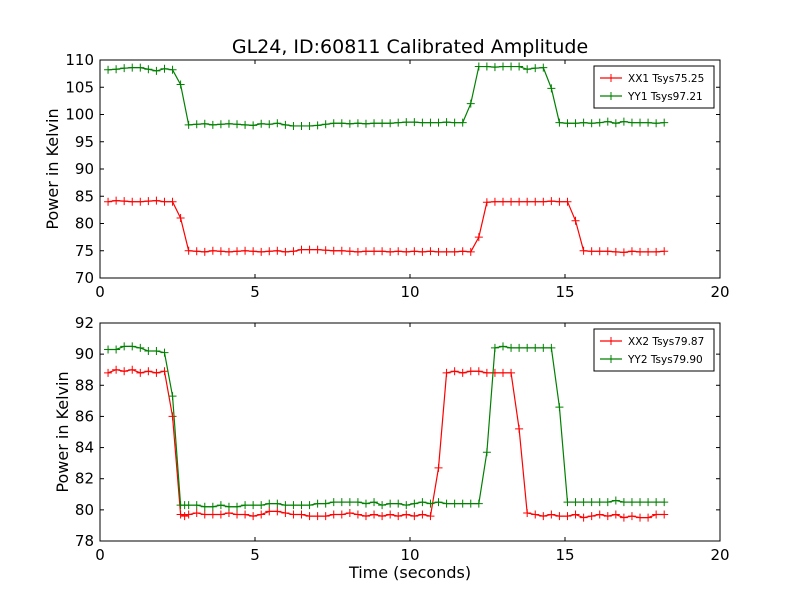 Image resolution: width=800 pixels, height=600 pixels. What do you see at coordinates (409, 292) in the screenshot?
I see `x-tick-label: 10` at bounding box center [409, 292].